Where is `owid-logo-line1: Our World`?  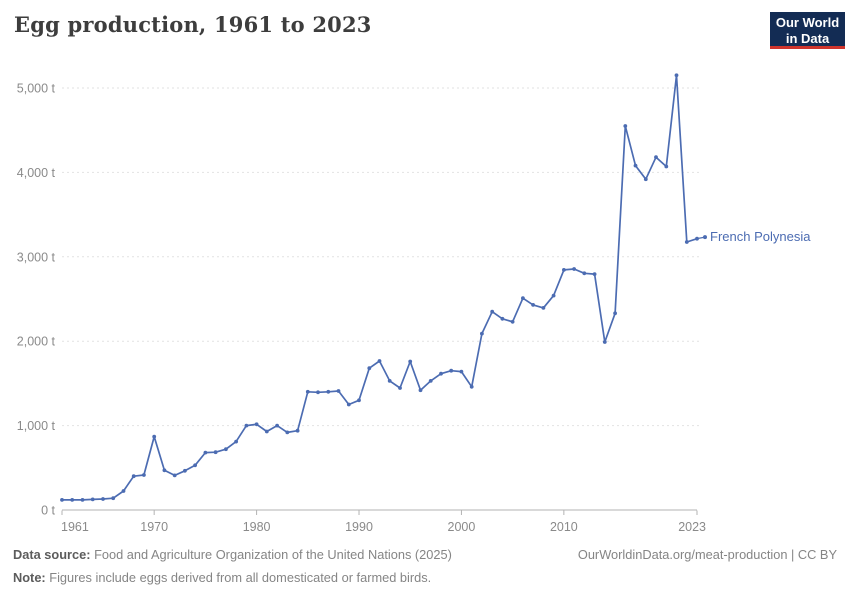
owid-logo-line1: Our World is located at coordinates (807, 22).